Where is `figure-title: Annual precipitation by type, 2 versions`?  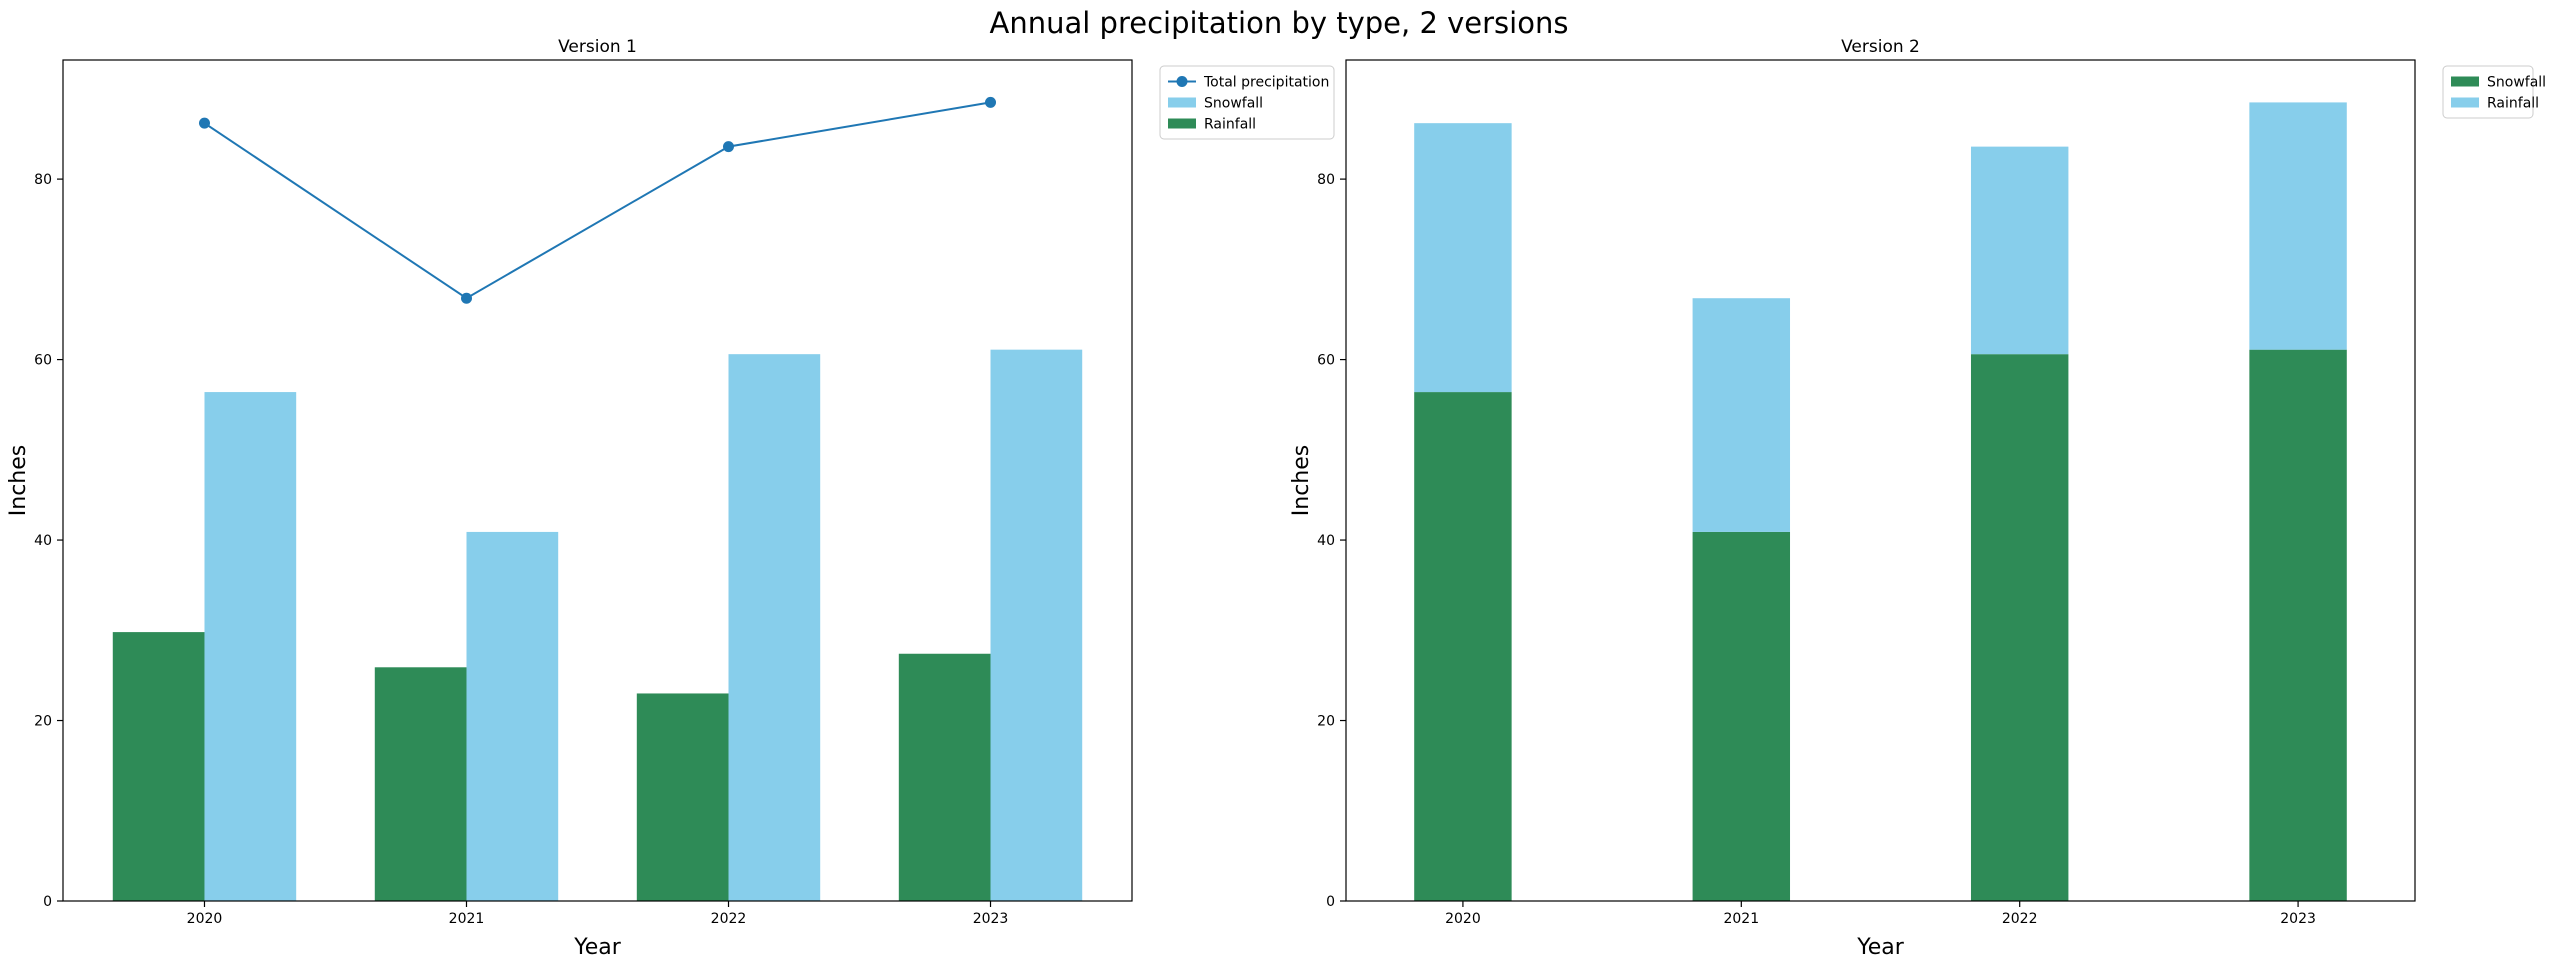 figure-title: Annual precipitation by type, 2 versions is located at coordinates (1279, 23).